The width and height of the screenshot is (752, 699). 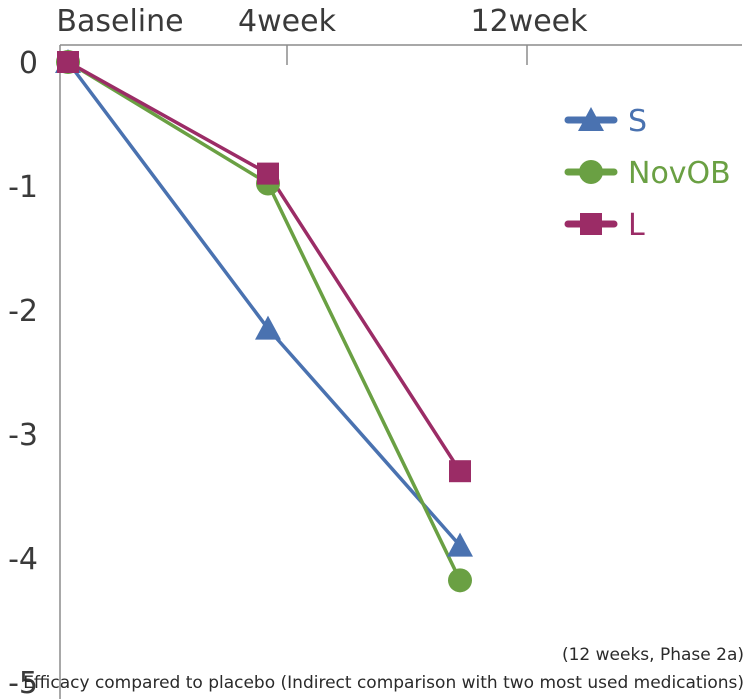 I want to click on y-tick-label: -5, so click(x=23, y=682).